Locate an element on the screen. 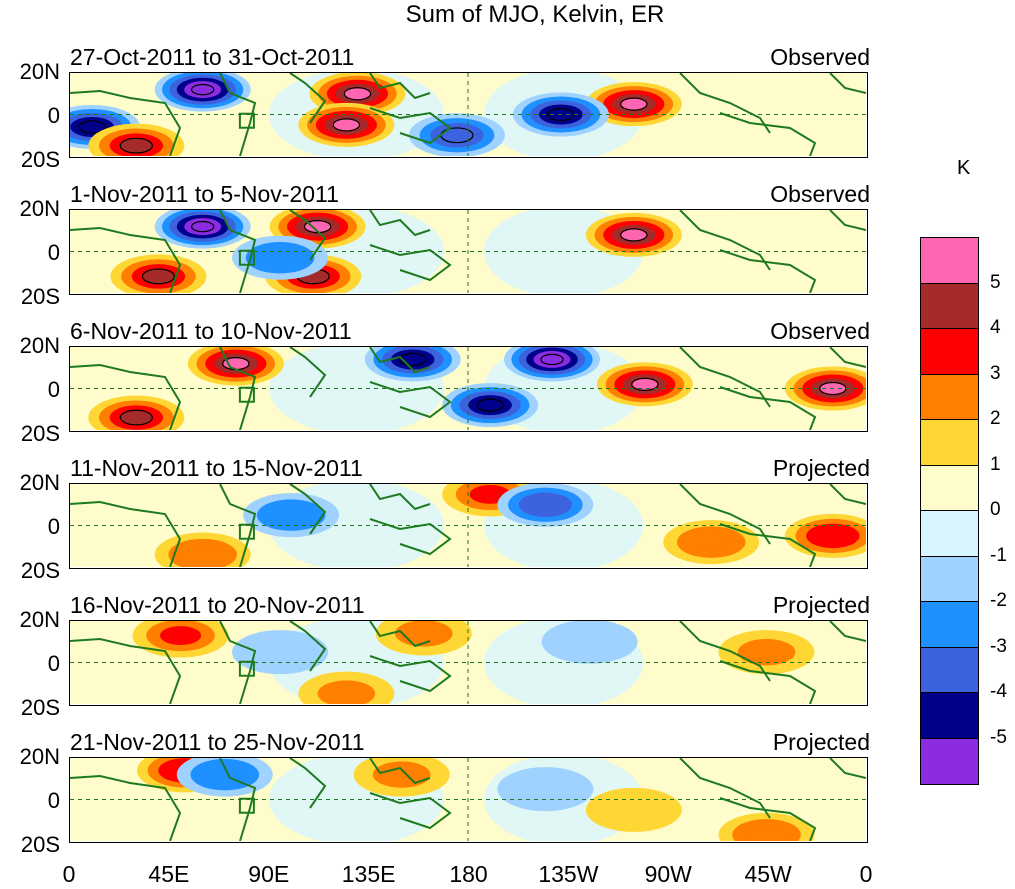 The image size is (1015, 889). colorbar-tick-label: 1 is located at coordinates (995, 464).